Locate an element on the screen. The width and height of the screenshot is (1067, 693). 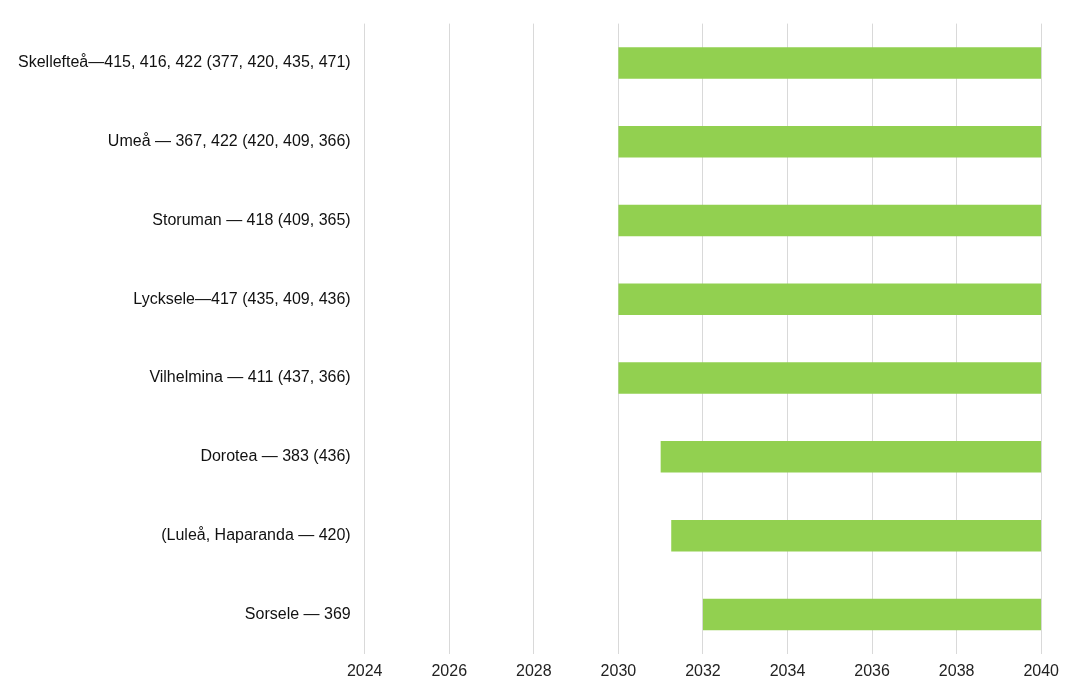
x-tick-label: 2028 is located at coordinates (534, 670).